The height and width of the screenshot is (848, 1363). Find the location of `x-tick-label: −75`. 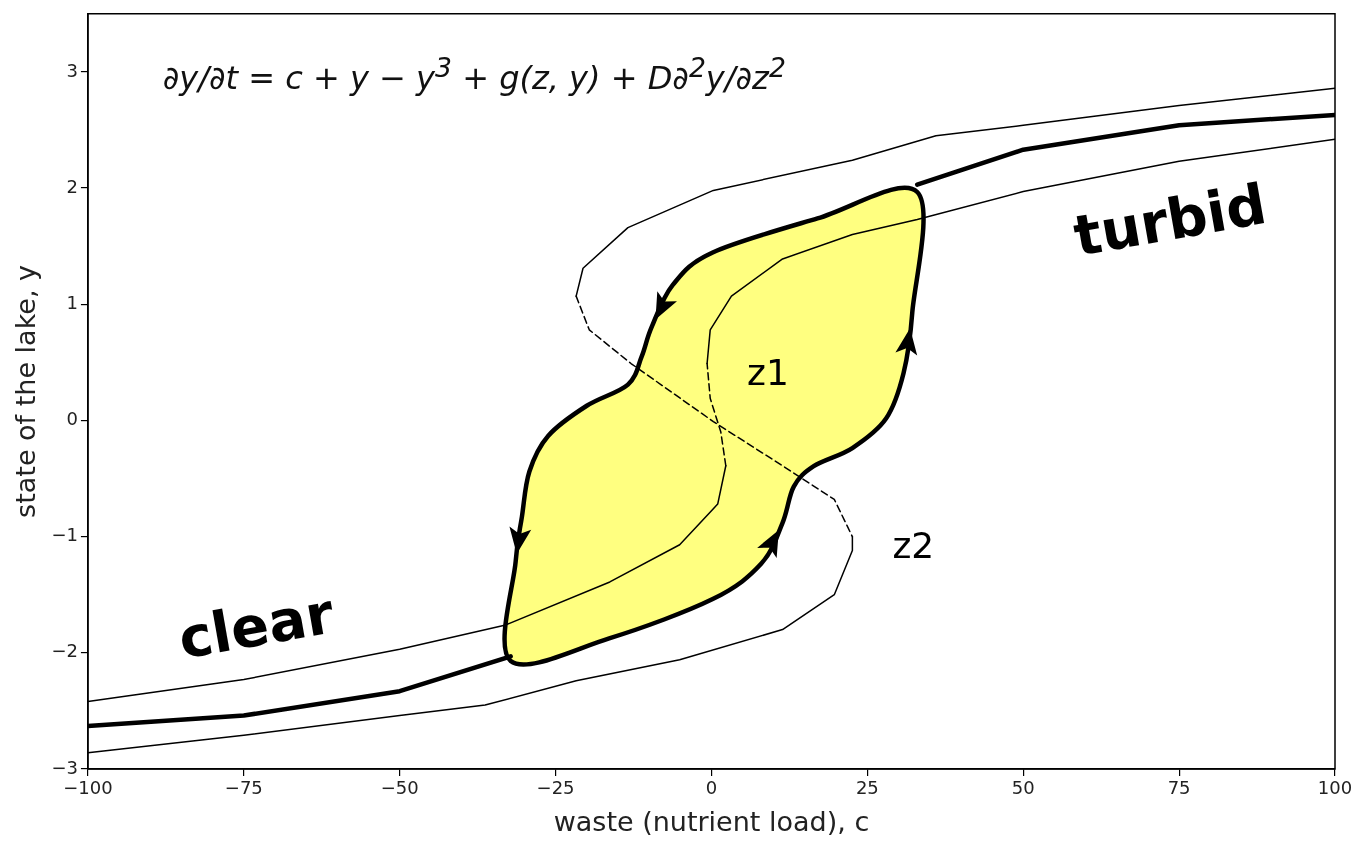

x-tick-label: −75 is located at coordinates (243, 788).